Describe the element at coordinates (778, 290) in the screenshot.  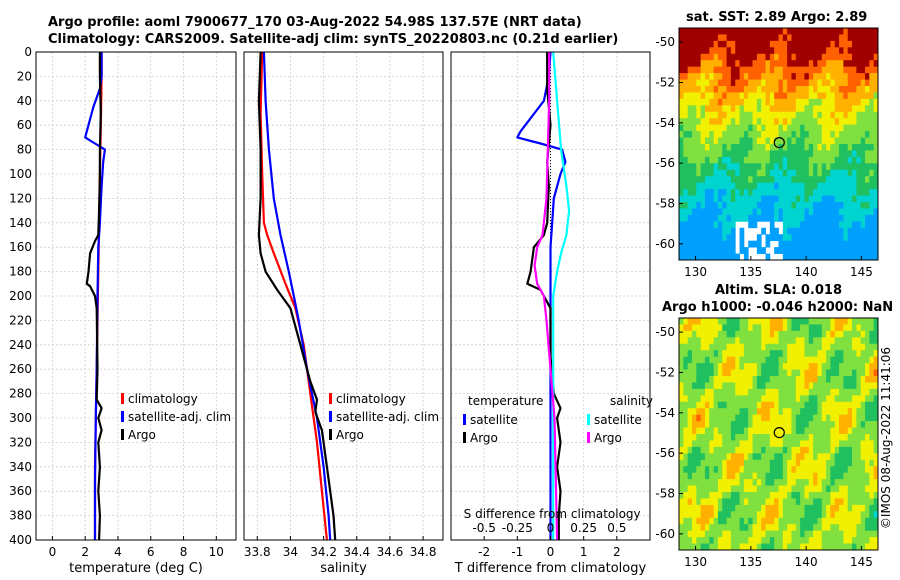
I see `sla-map-title-line1: Altim. SLA: 0.018` at that location.